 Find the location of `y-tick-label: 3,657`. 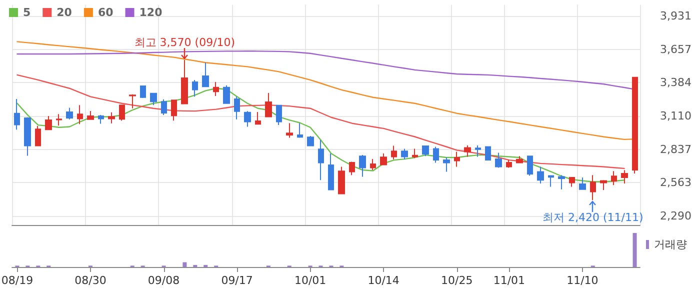

y-tick-label: 3,657 is located at coordinates (676, 49).